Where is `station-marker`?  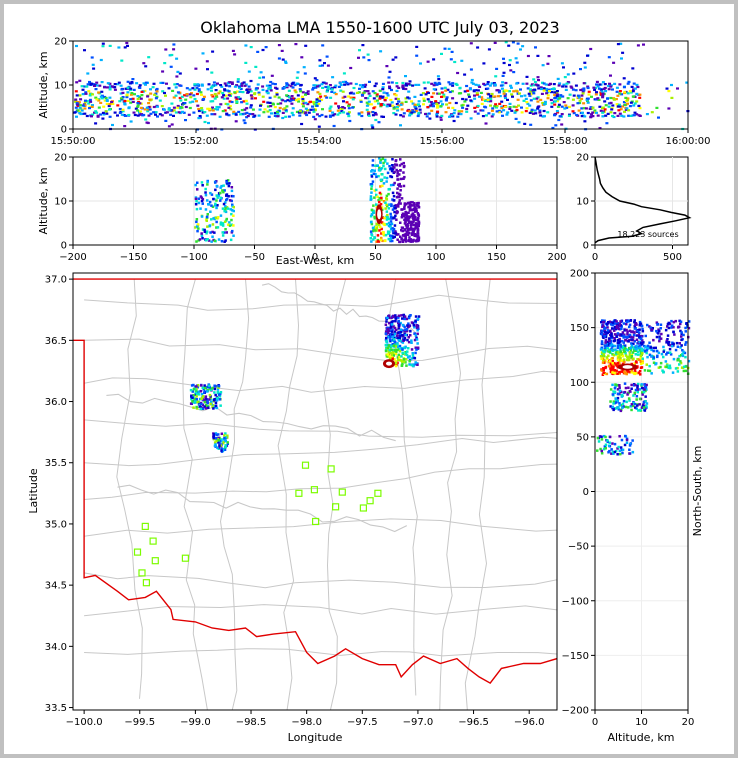 station-marker is located at coordinates (305, 465).